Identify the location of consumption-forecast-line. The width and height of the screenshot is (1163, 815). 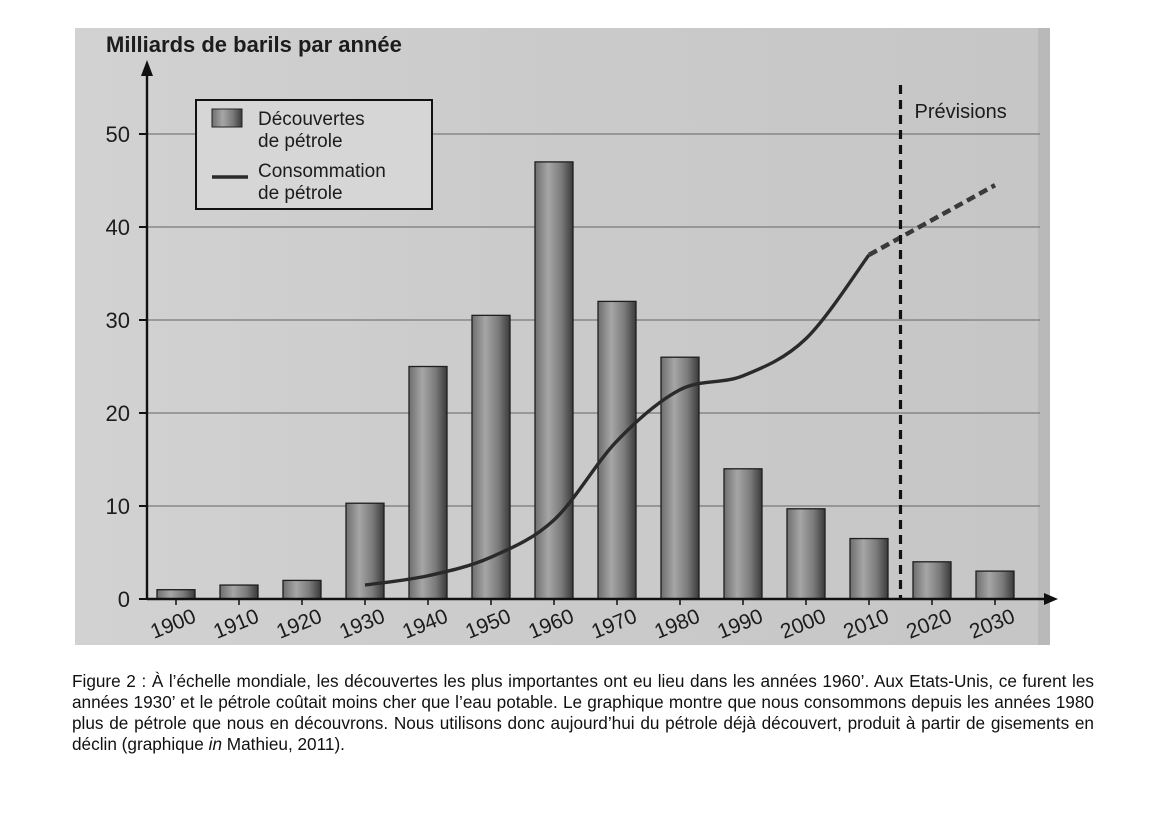
(932, 220).